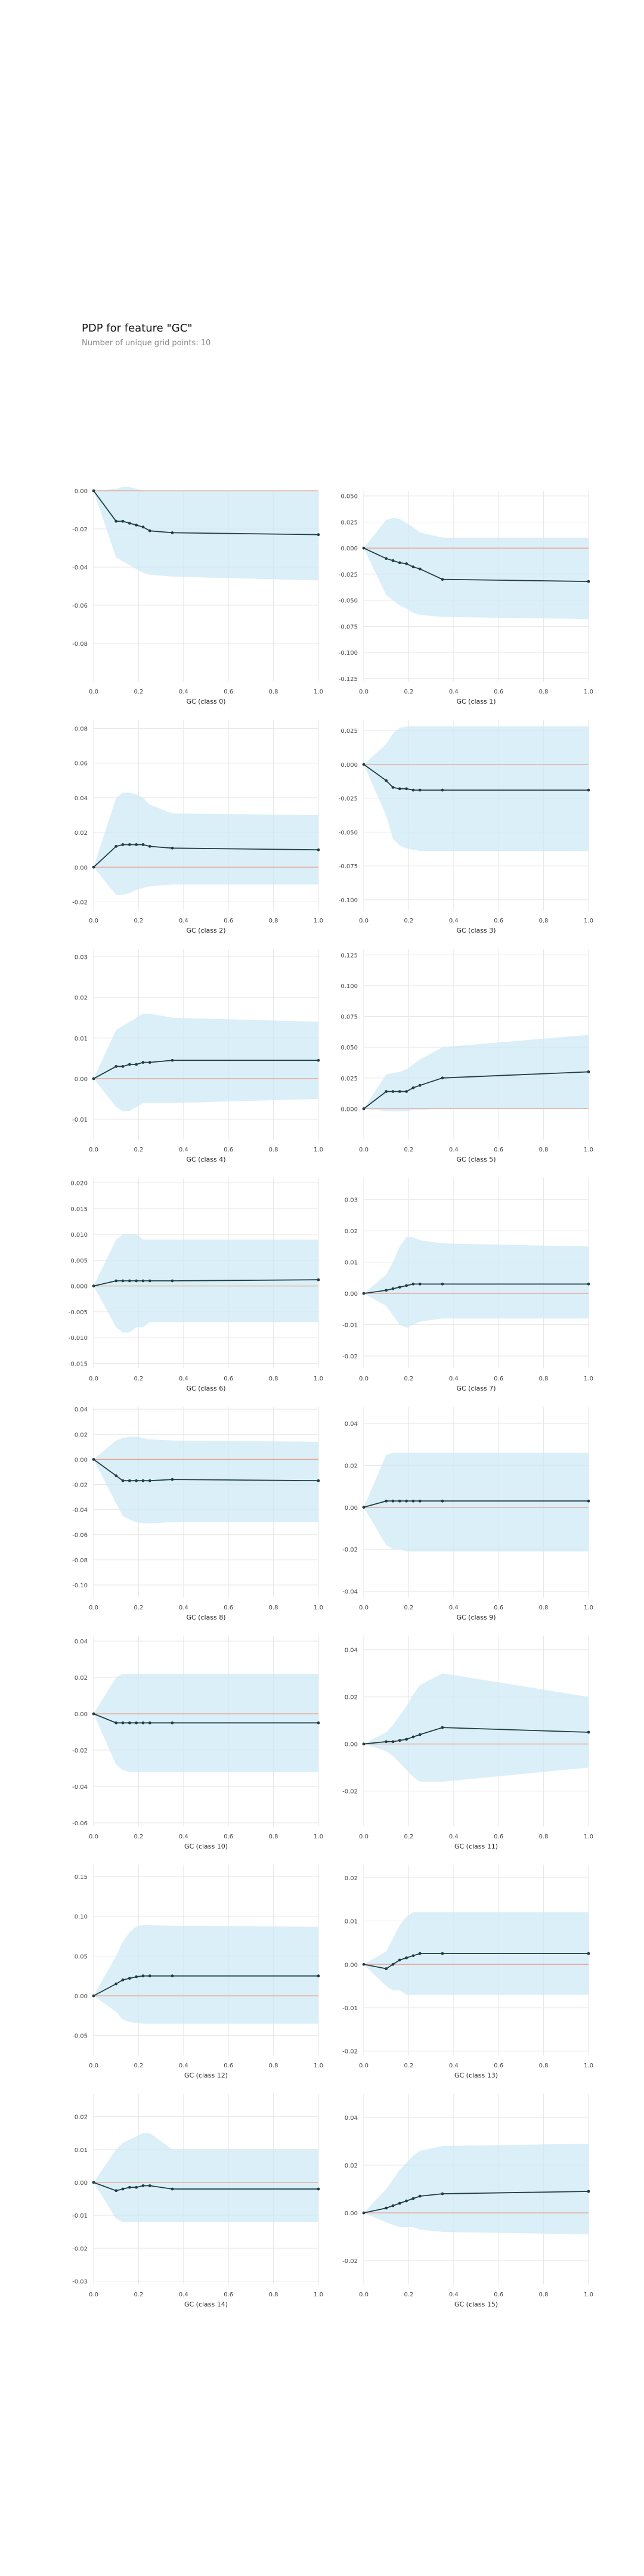 This screenshot has width=644, height=2576. What do you see at coordinates (206, 702) in the screenshot?
I see `x-axis-label: GC (class 0)` at bounding box center [206, 702].